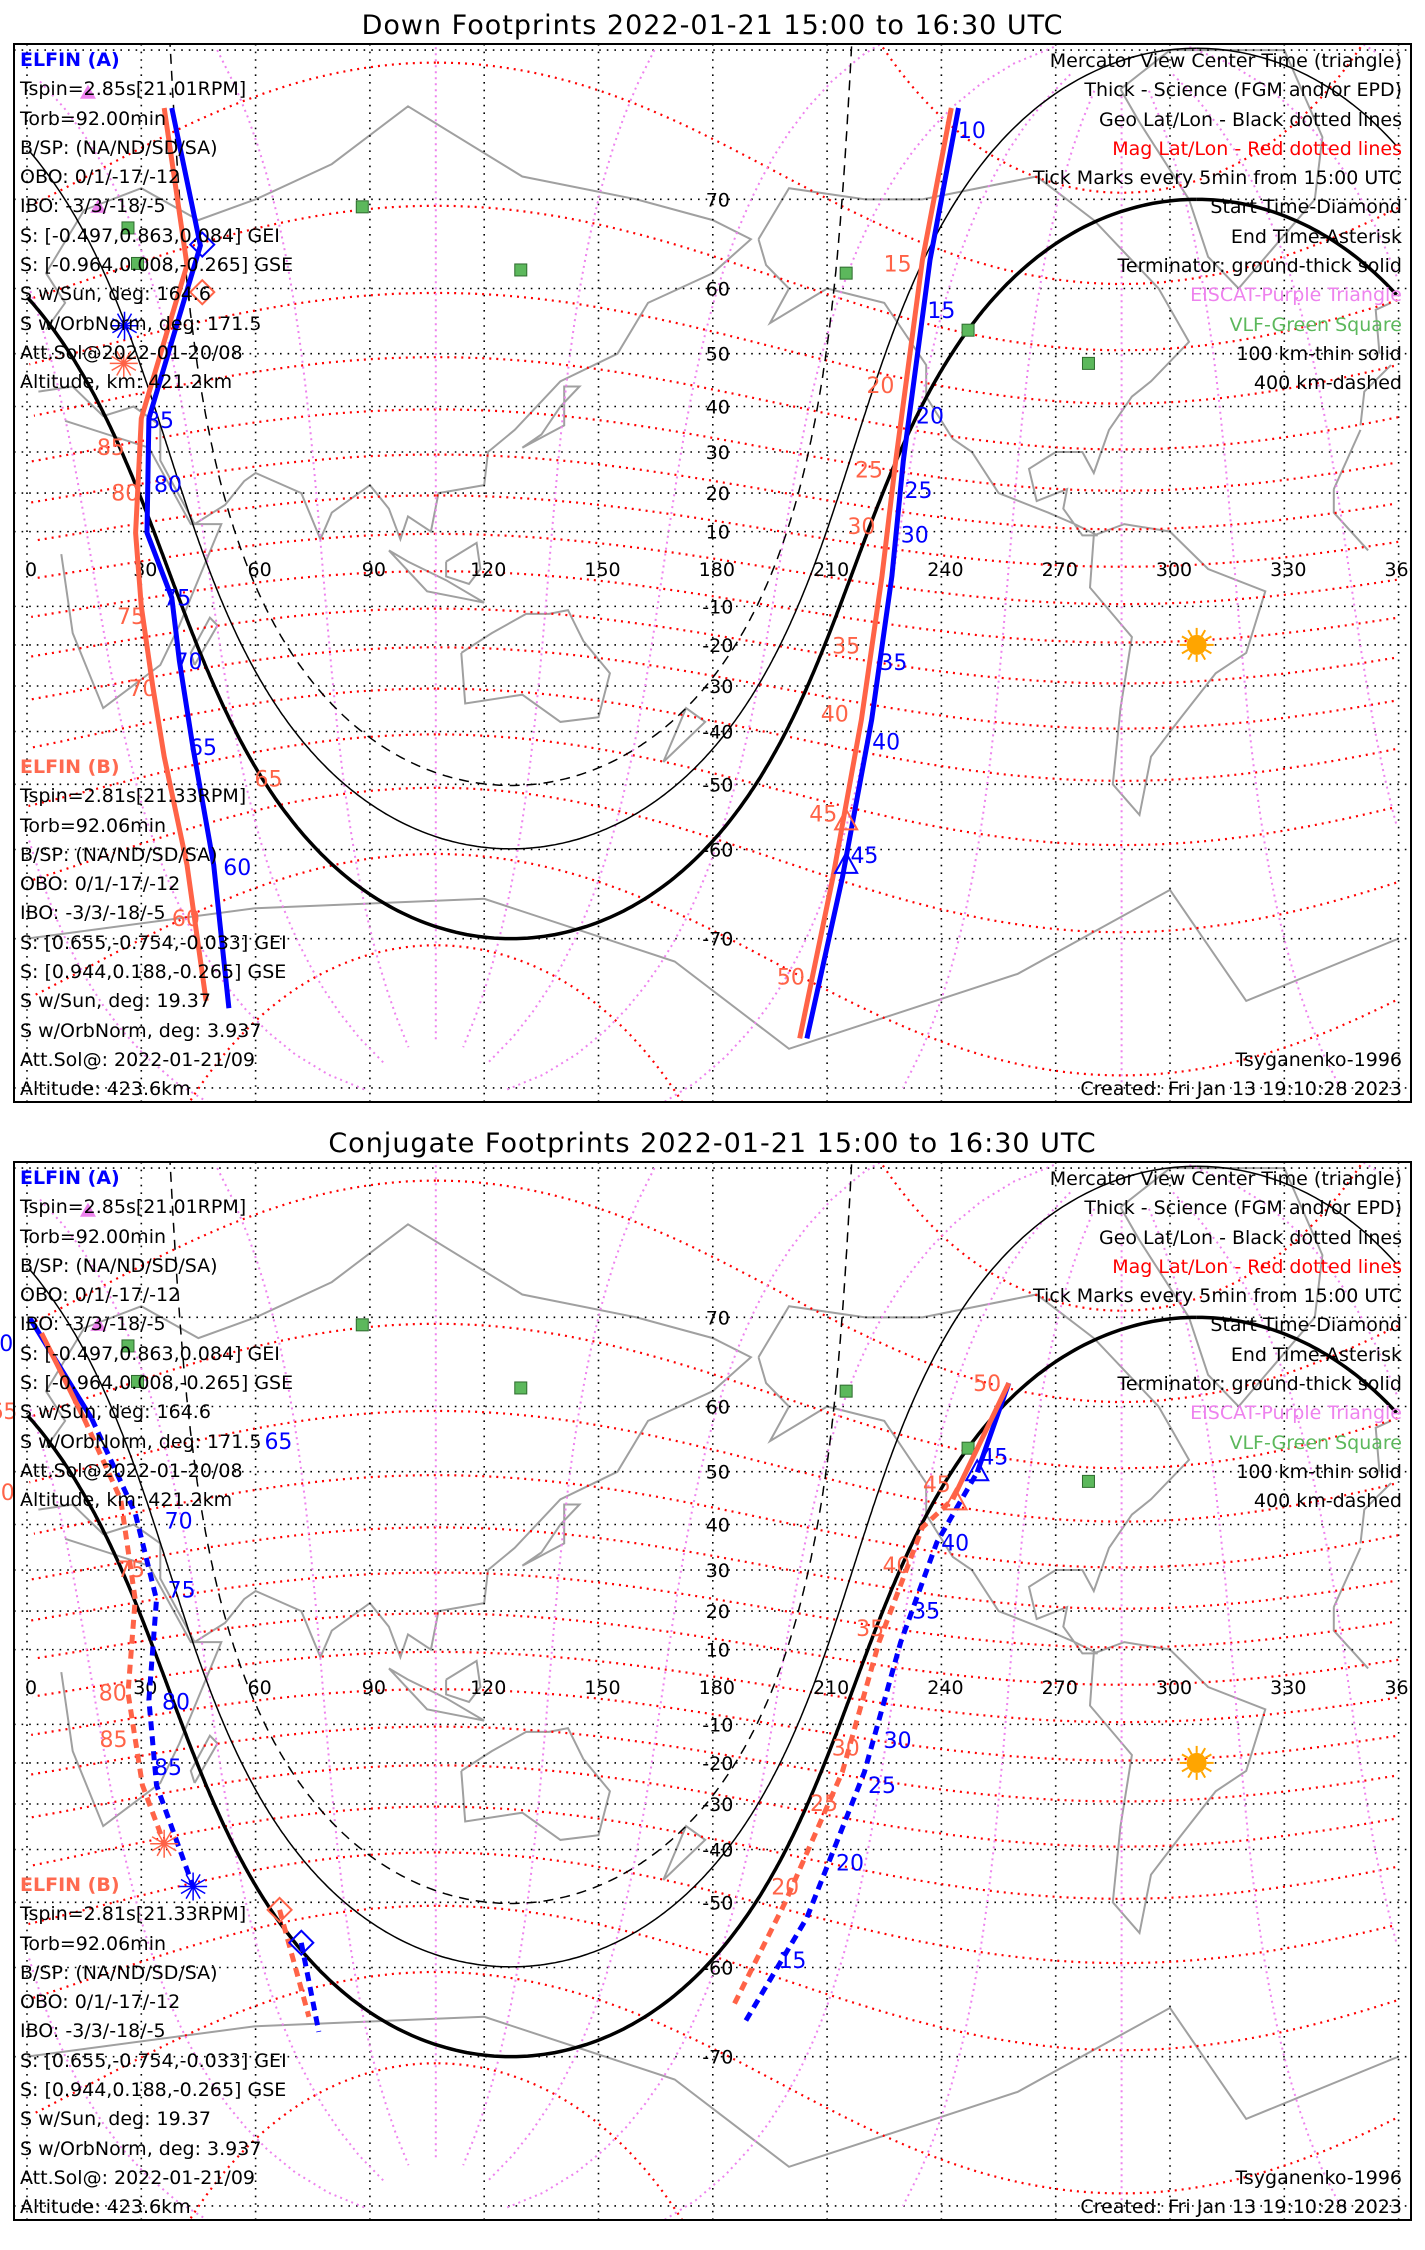  Describe the element at coordinates (718, 1612) in the screenshot. I see `lat-tick-label: 20` at that location.